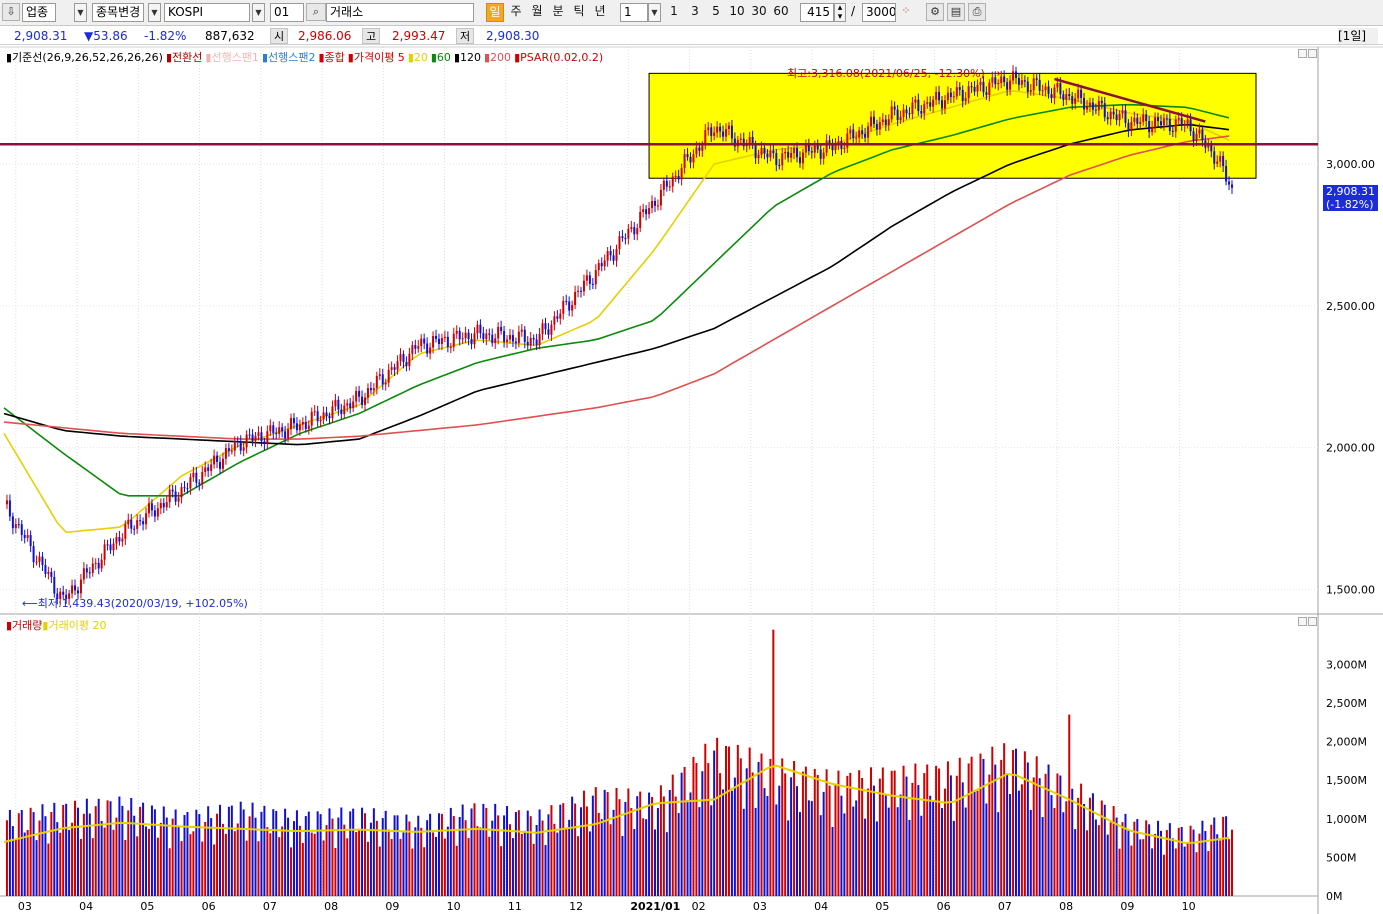 The height and width of the screenshot is (914, 1383). What do you see at coordinates (537, 11) in the screenshot?
I see `period-month-button: 월` at bounding box center [537, 11].